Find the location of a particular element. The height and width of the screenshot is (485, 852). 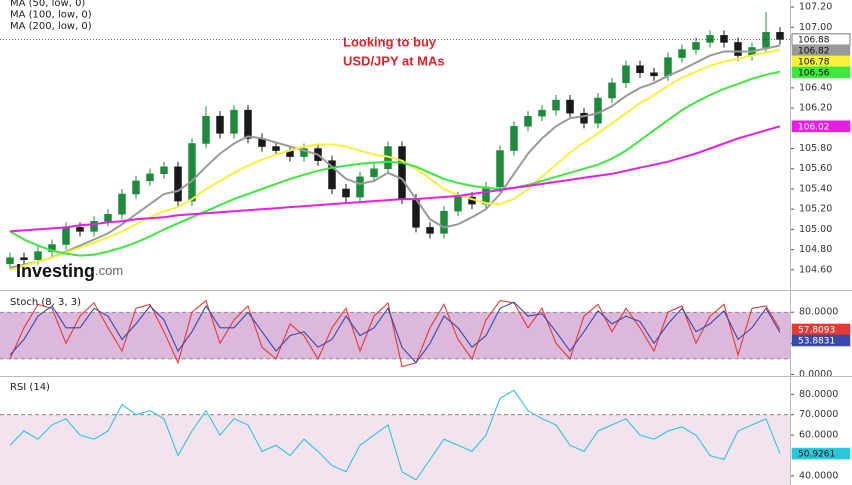

value-label: 106.82 is located at coordinates (814, 51).